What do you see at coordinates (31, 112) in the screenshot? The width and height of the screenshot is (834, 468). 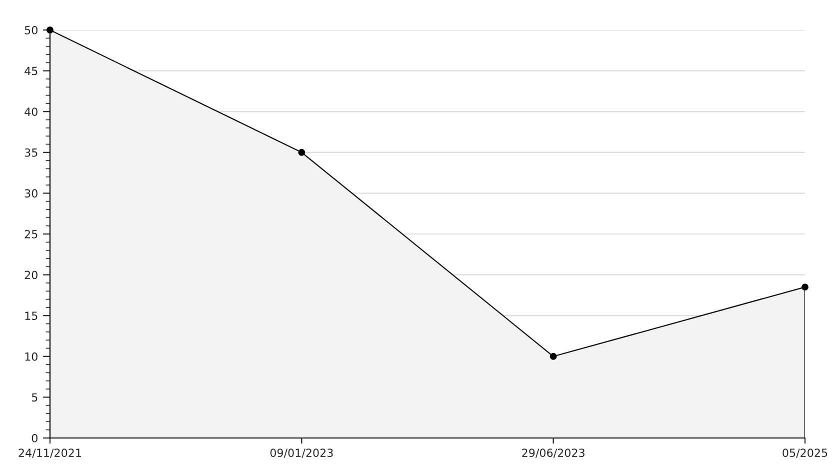 I see `y-tick-label: 40` at bounding box center [31, 112].